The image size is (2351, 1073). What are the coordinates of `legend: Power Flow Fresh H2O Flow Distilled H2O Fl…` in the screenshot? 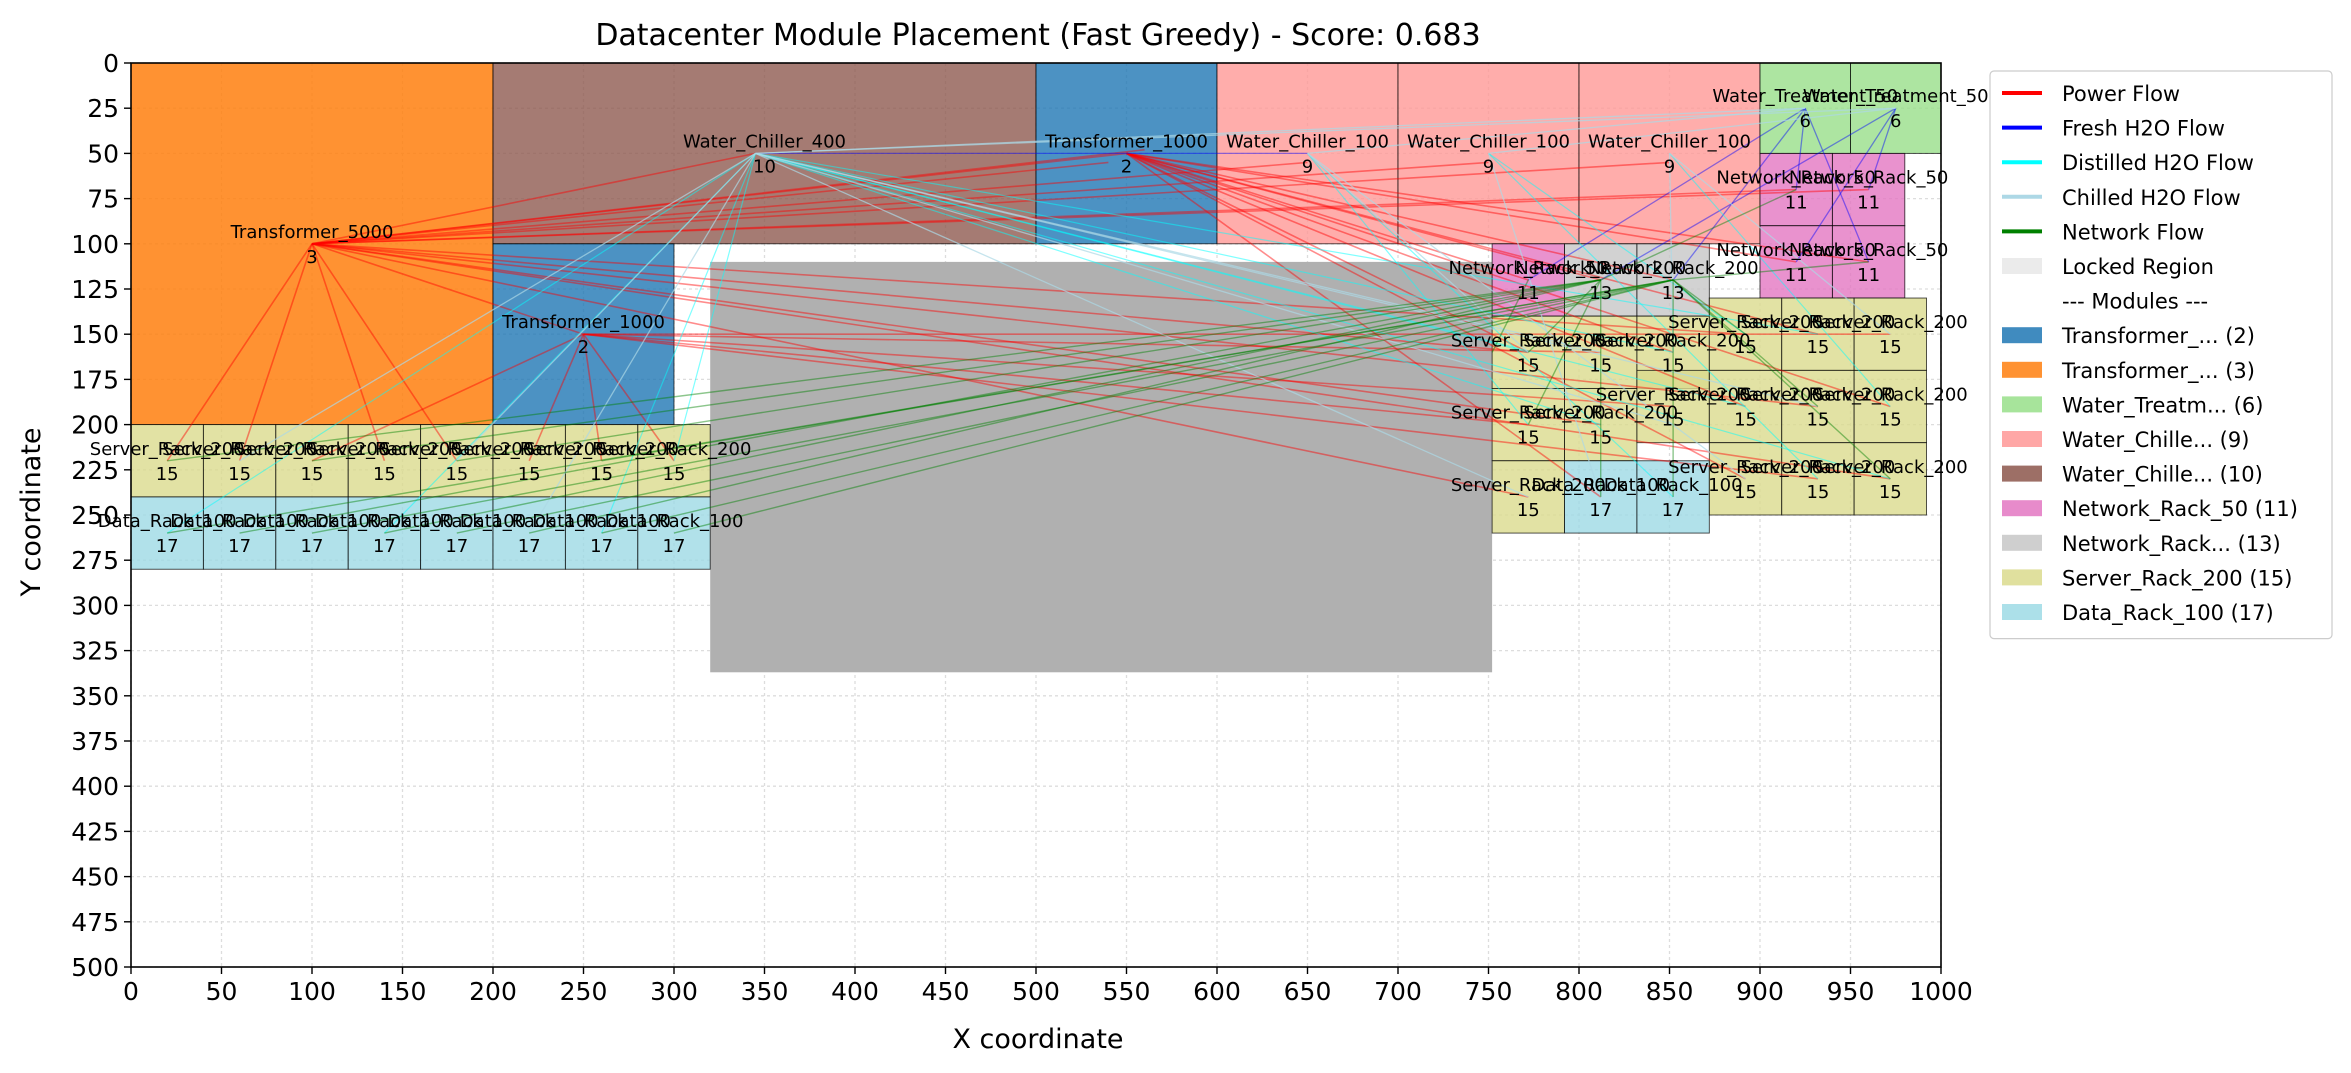 It's located at (2161, 355).